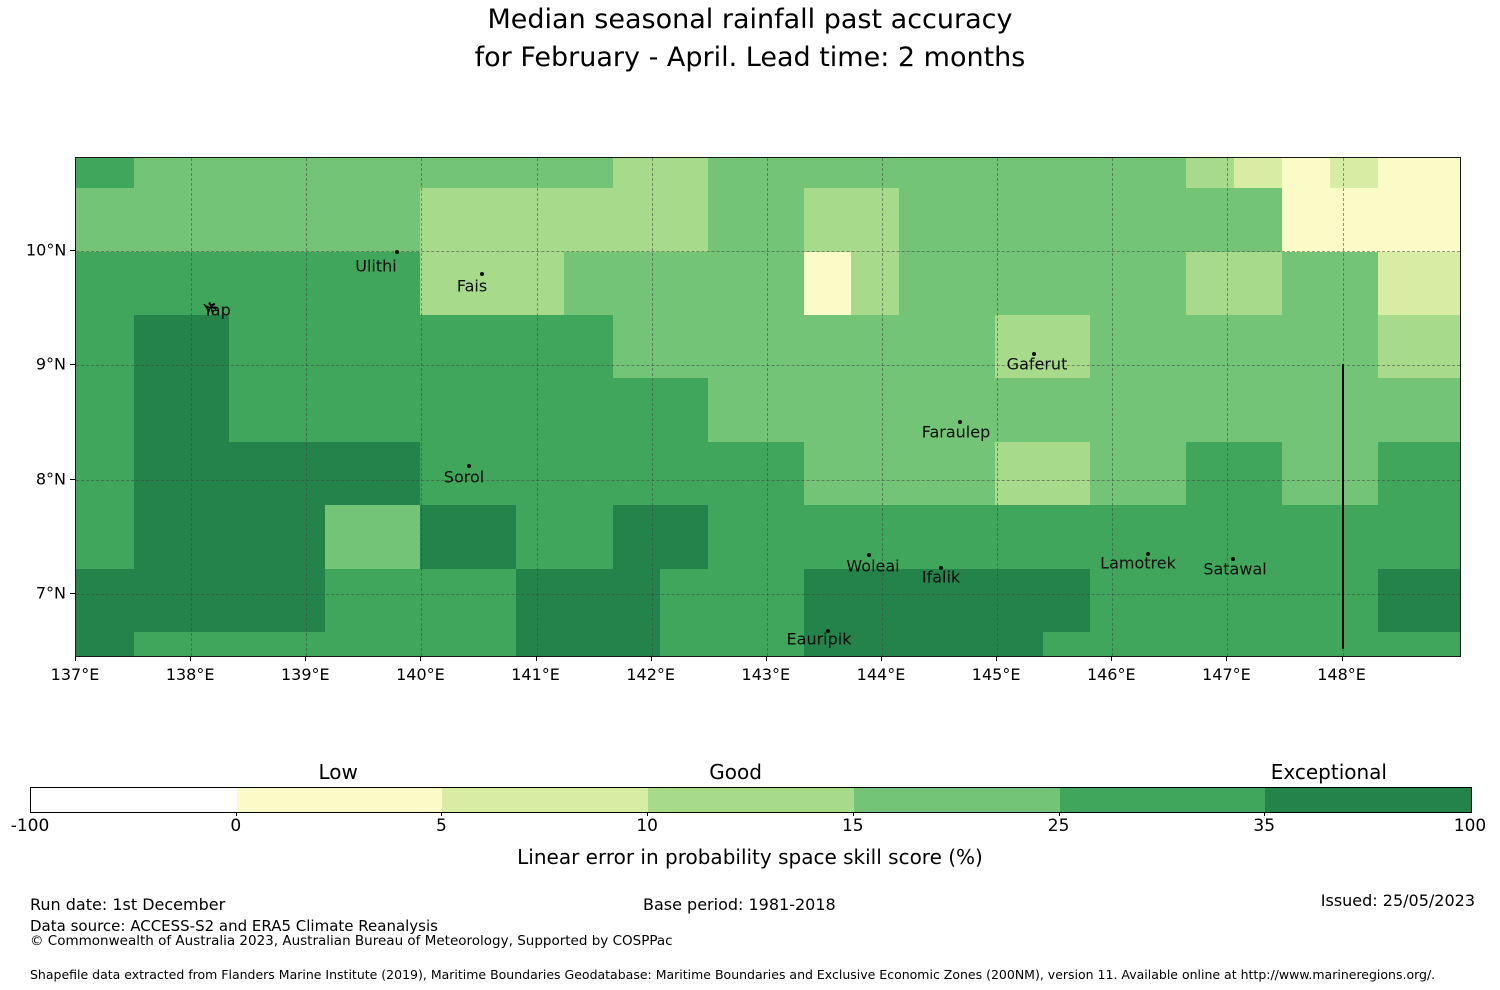  I want to click on y-tick-label: 9°N, so click(50, 364).